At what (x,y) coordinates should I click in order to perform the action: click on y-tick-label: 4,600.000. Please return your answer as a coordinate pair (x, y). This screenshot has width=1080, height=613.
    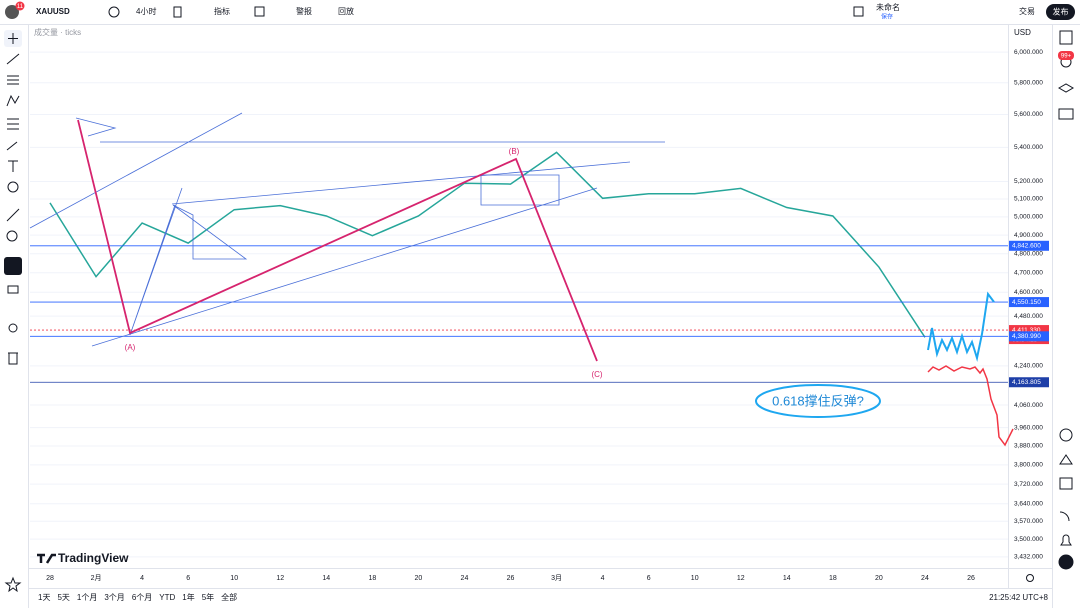
    Looking at the image, I should click on (1028, 292).